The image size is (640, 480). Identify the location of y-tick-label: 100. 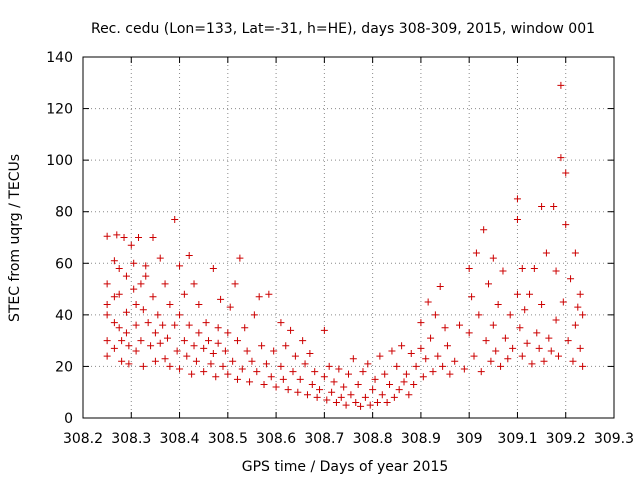
(59, 161).